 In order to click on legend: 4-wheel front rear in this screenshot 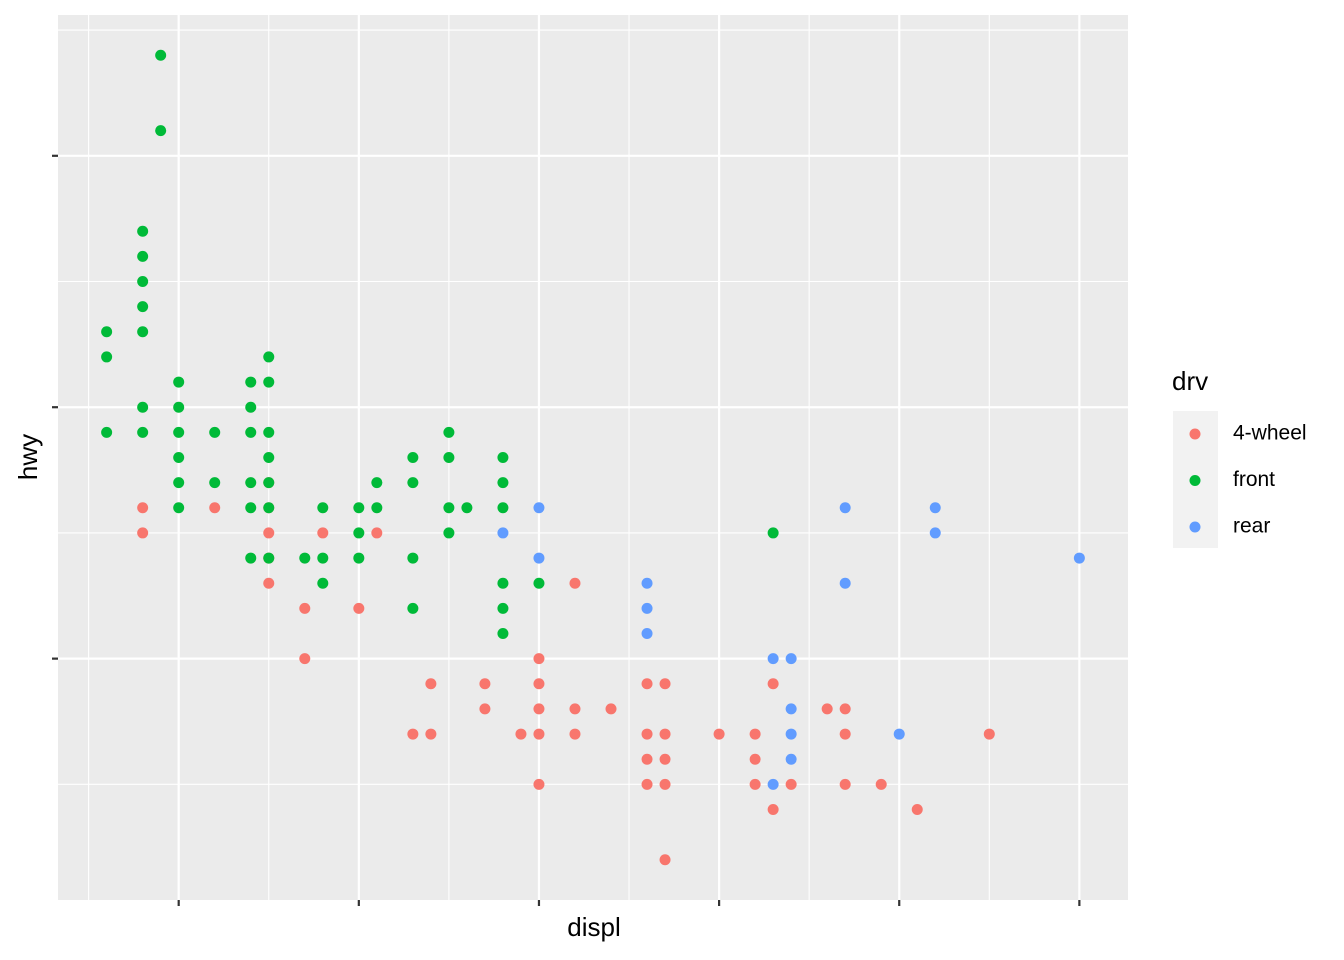, I will do `click(1248, 480)`.